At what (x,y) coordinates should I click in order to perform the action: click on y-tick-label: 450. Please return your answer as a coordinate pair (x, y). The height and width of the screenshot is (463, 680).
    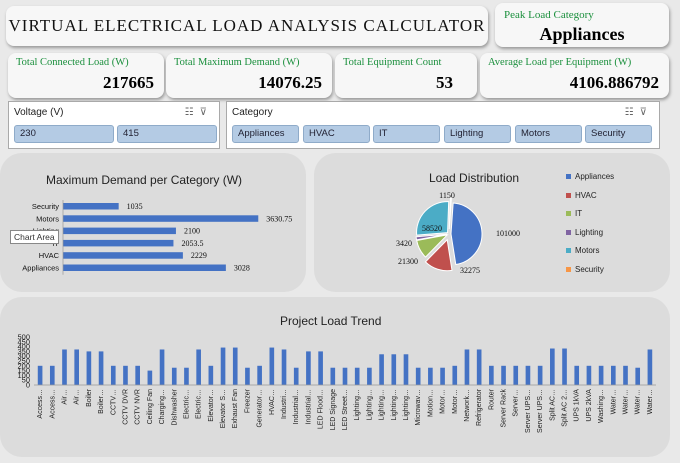
    Looking at the image, I should click on (23, 341).